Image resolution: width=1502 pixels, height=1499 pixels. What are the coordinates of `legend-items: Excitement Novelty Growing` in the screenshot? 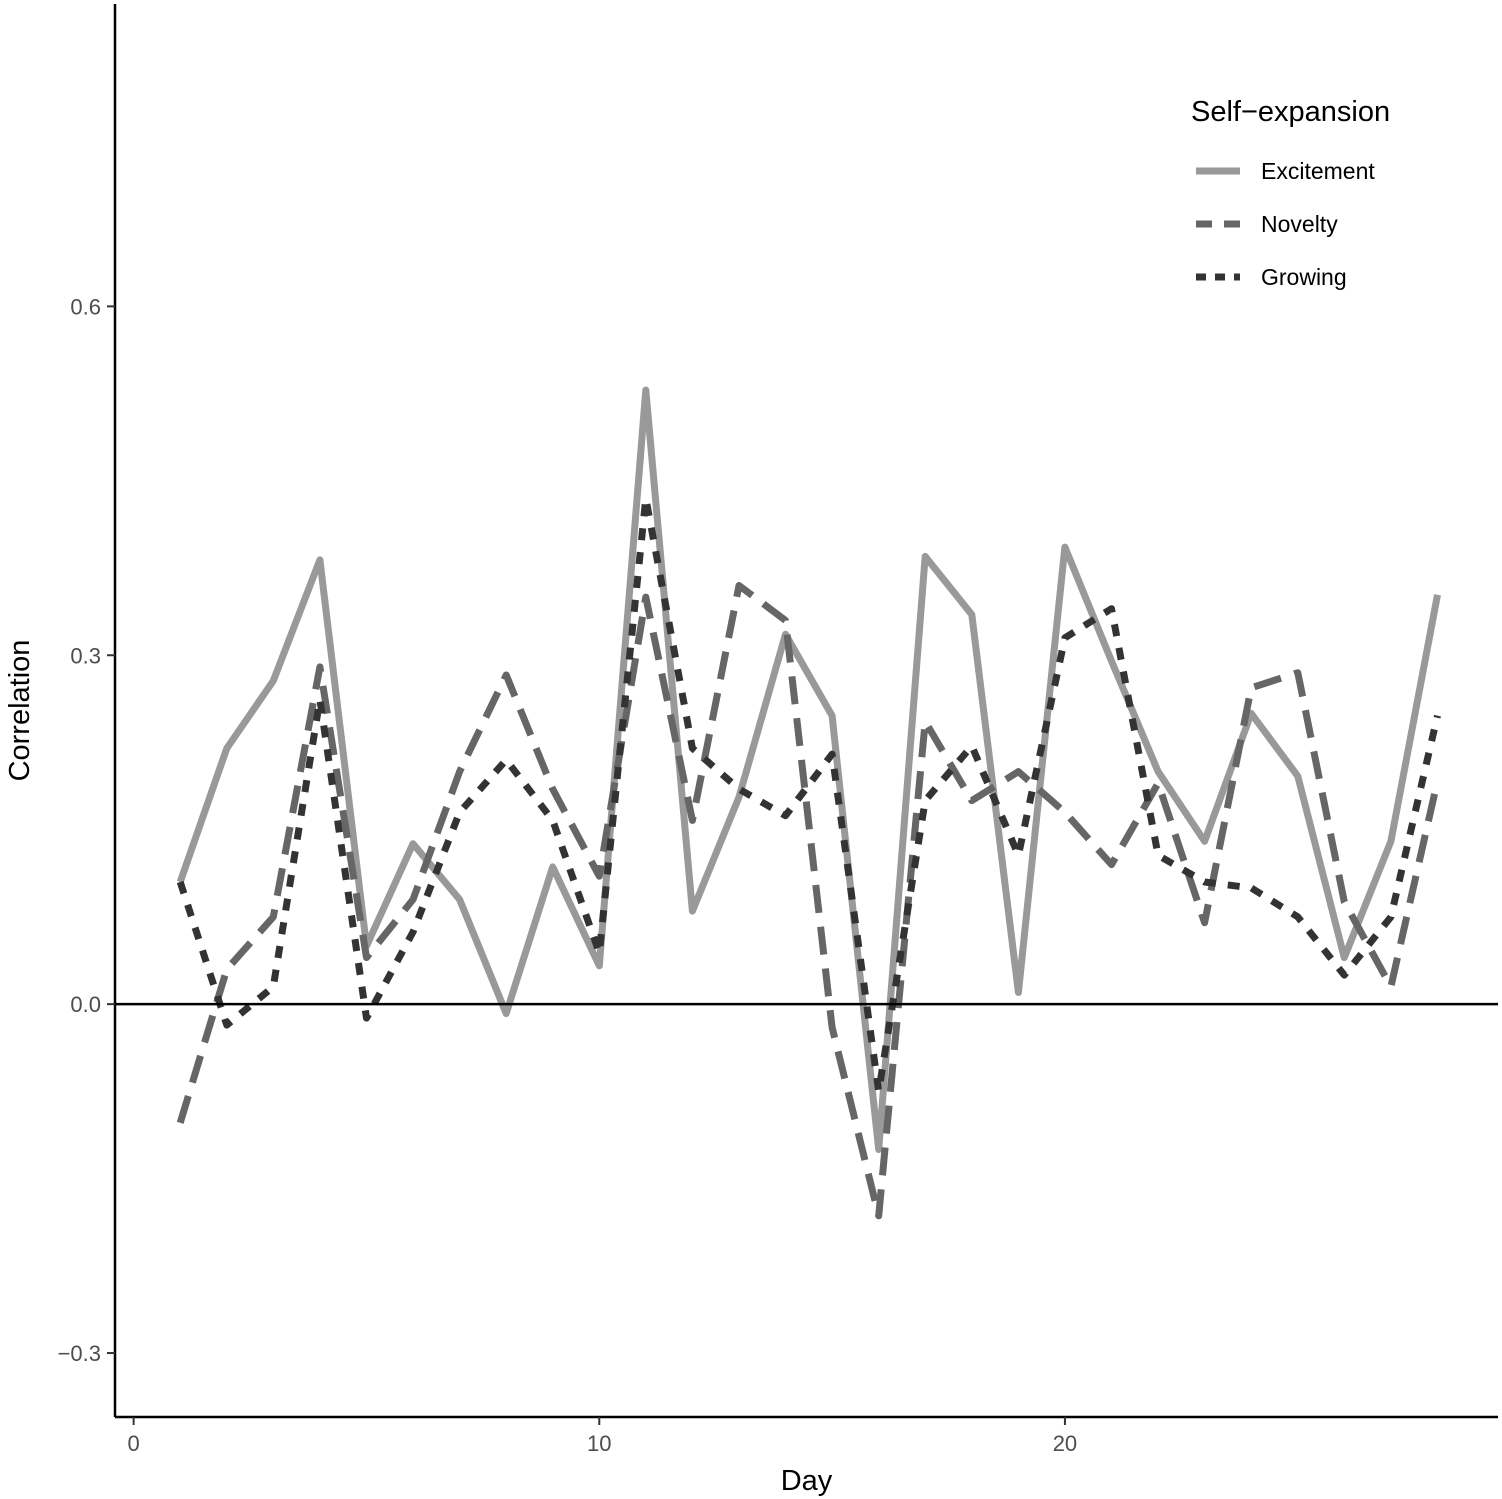 It's located at (1285, 224).